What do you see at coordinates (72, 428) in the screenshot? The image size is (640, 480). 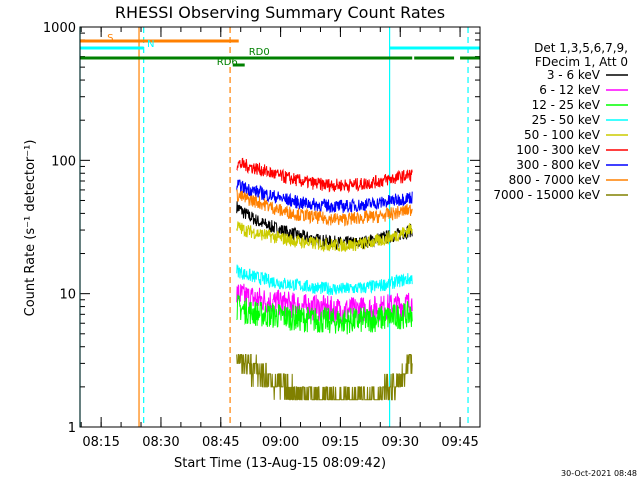 I see `y-tick-label: 1` at bounding box center [72, 428].